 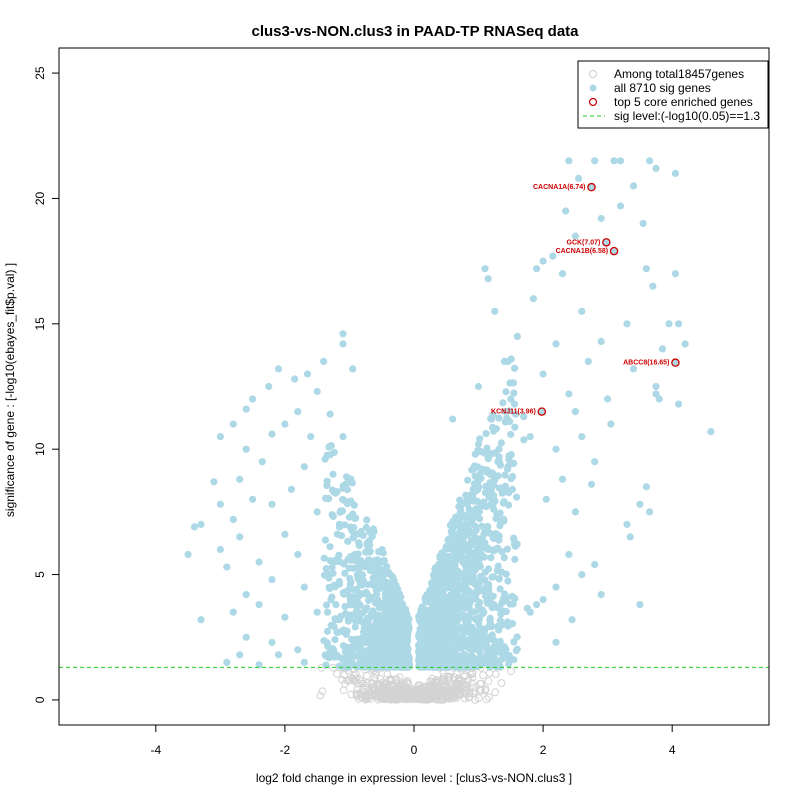 What do you see at coordinates (672, 750) in the screenshot?
I see `x-tick-label: 4` at bounding box center [672, 750].